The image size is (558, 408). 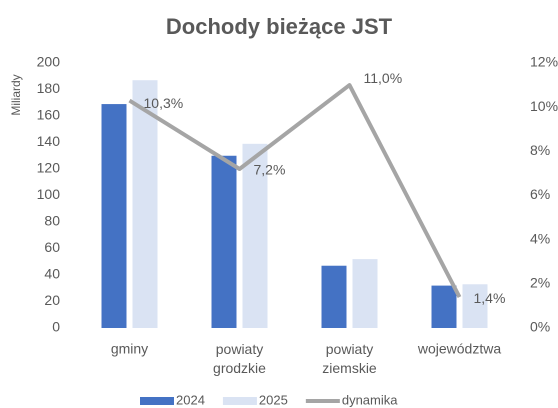 I want to click on chart-title: Dochody bieżące JST, so click(x=279, y=26).